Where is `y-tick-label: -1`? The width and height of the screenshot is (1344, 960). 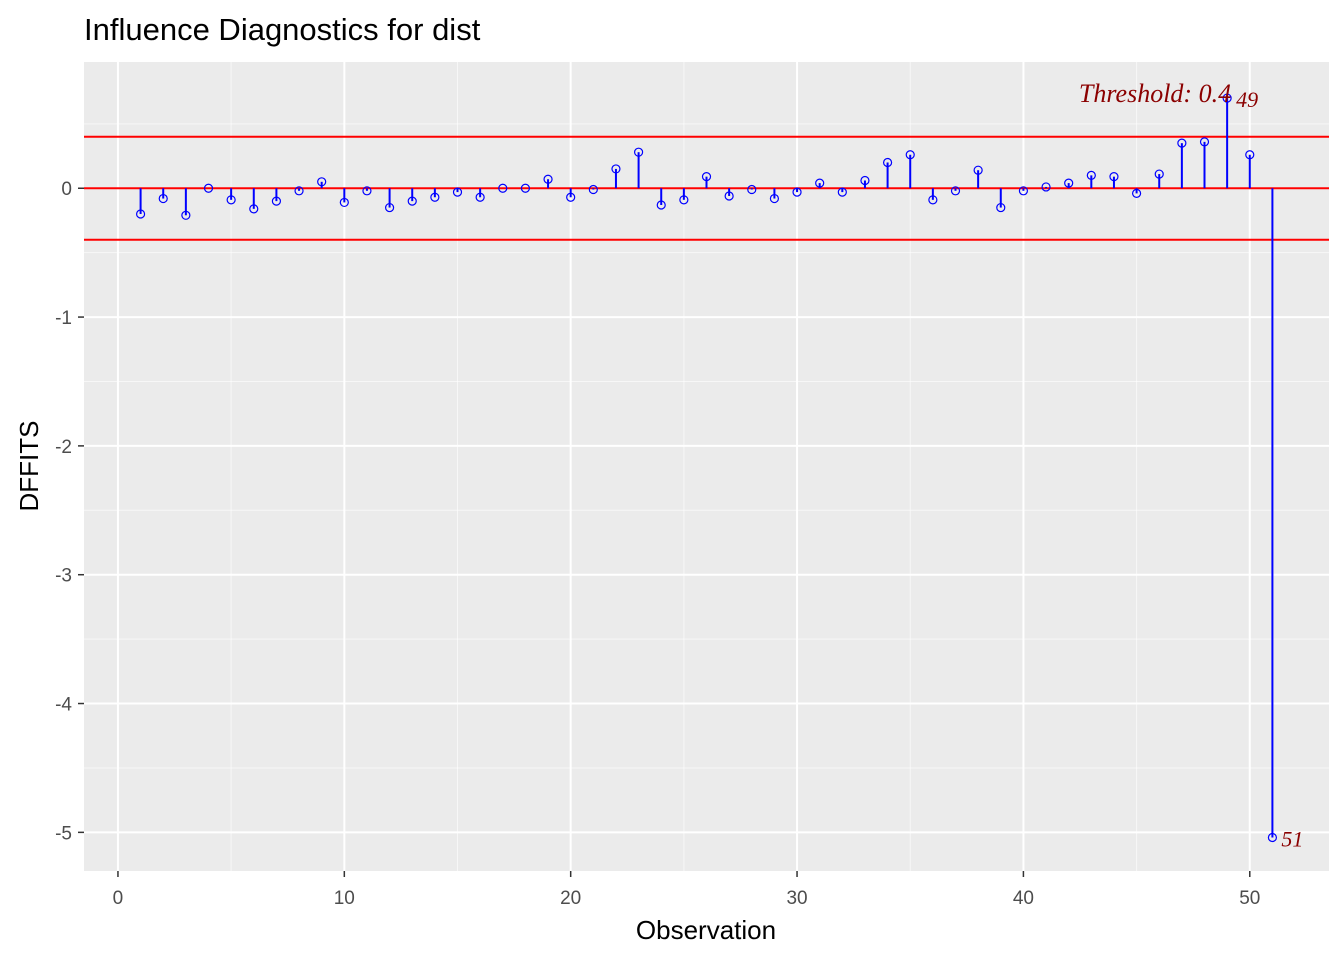
y-tick-label: -1 is located at coordinates (63, 318).